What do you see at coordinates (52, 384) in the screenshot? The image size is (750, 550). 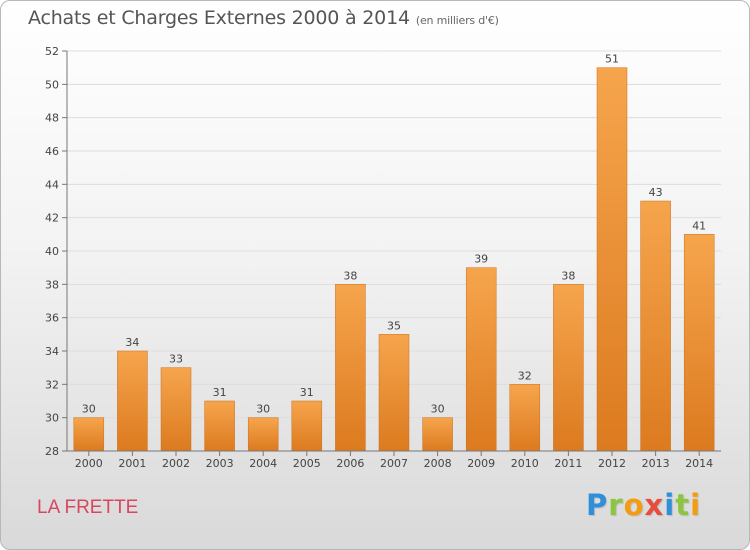 I see `y-tick-label: 32` at bounding box center [52, 384].